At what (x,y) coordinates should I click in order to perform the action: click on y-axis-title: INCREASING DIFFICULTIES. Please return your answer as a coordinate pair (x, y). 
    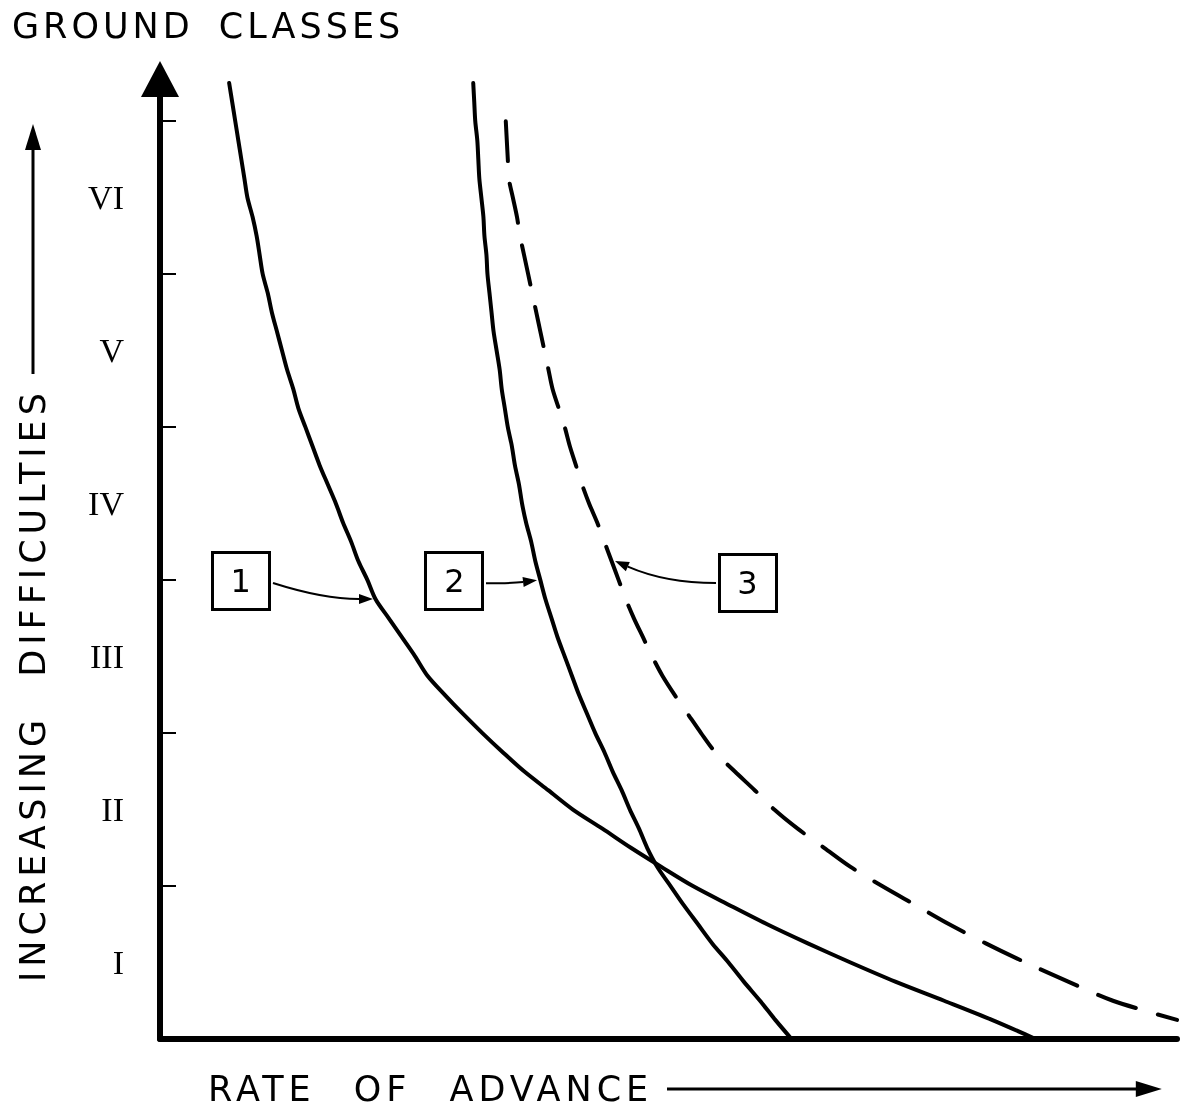
    Looking at the image, I should click on (33, 685).